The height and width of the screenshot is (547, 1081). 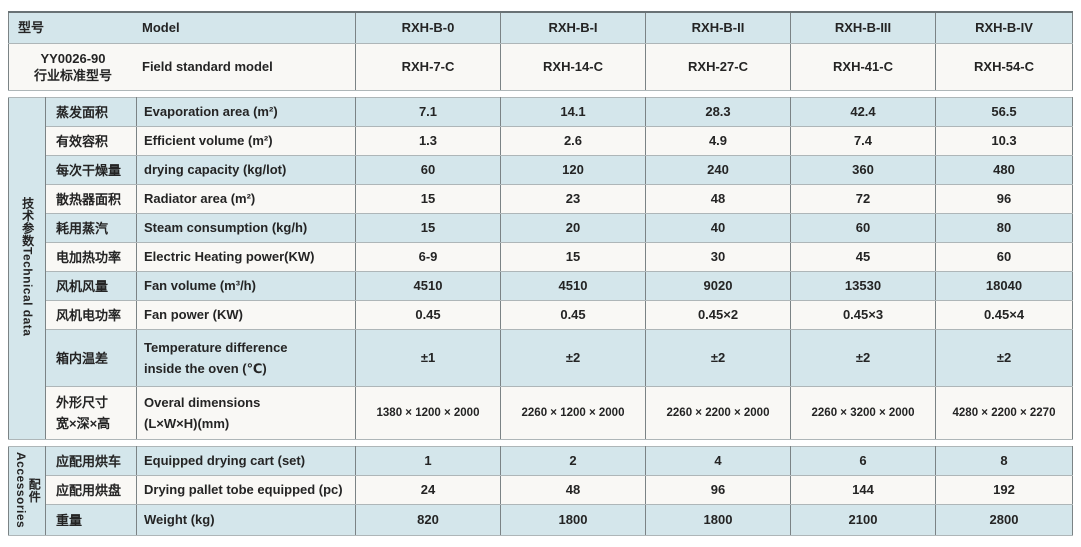 I want to click on value-cell: 2, so click(x=573, y=460).